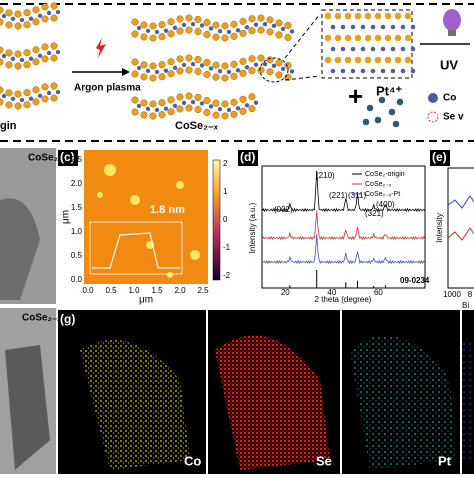 The image size is (474, 479). Describe the element at coordinates (227, 275) in the screenshot. I see `colorbar-tick-label: -2` at that location.